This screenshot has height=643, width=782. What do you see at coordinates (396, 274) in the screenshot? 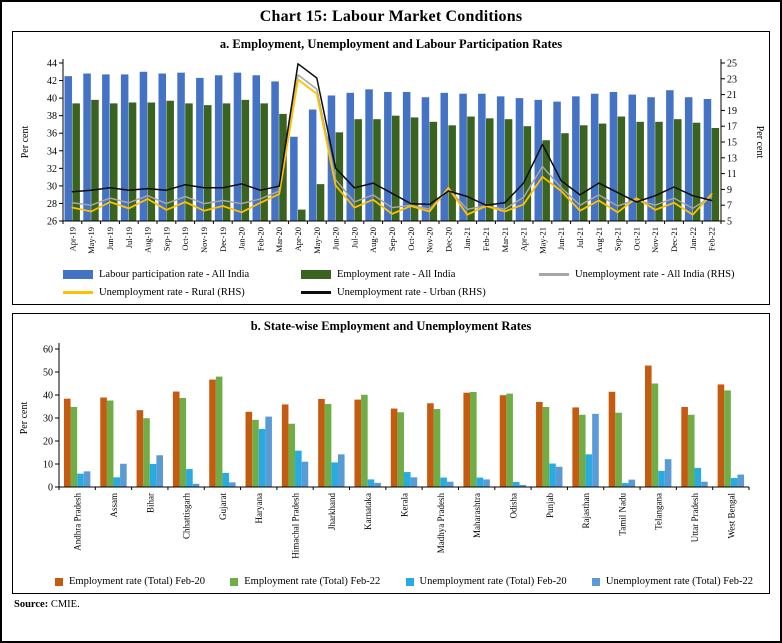
I see `legend-label: Employment rate - All India` at bounding box center [396, 274].